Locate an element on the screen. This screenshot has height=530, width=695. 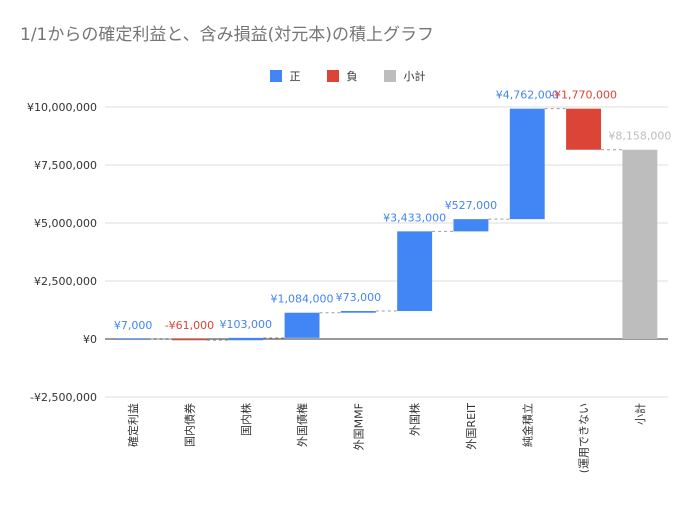
data-label: ¥1,084,000 is located at coordinates (302, 299).